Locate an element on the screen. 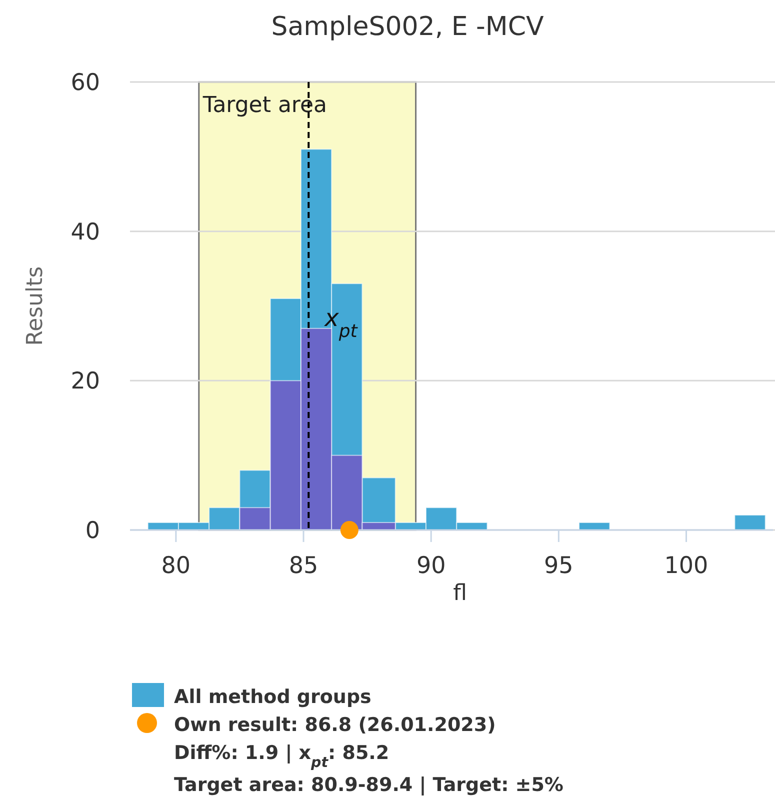  text: Target area: 80.9-89.4 | Target: ±5% is located at coordinates (369, 785).